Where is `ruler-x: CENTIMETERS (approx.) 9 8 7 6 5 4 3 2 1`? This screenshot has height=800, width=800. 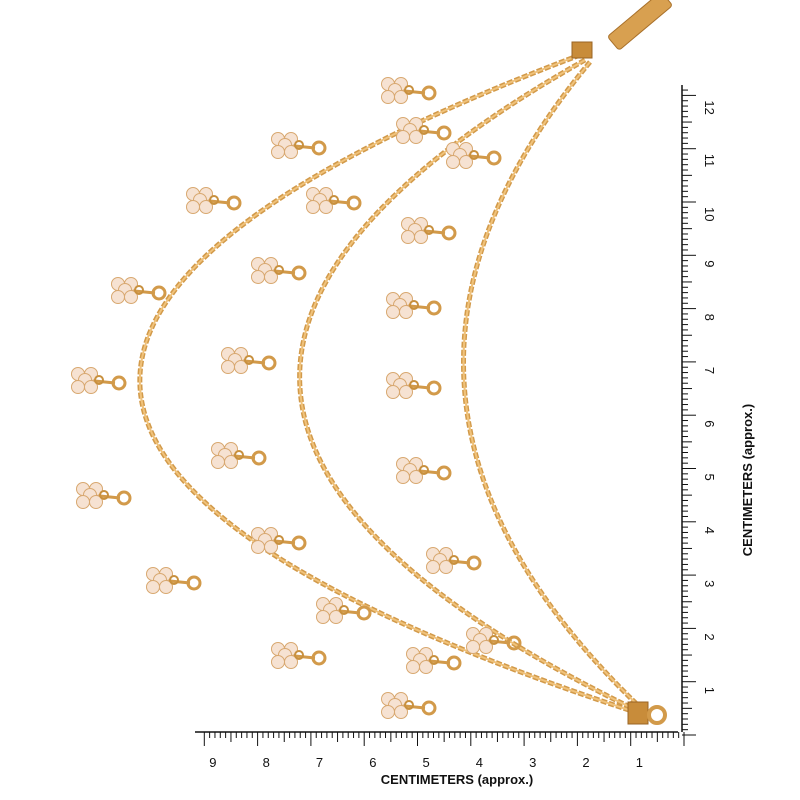
ruler-x: CENTIMETERS (approx.) 9 8 7 6 5 4 3 2 1 is located at coordinates (440, 759).